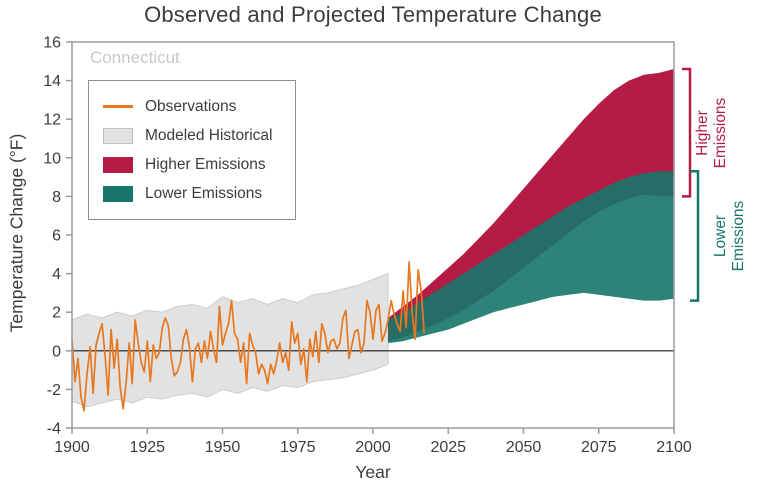  I want to click on svg-text: 10, so click(52, 158).